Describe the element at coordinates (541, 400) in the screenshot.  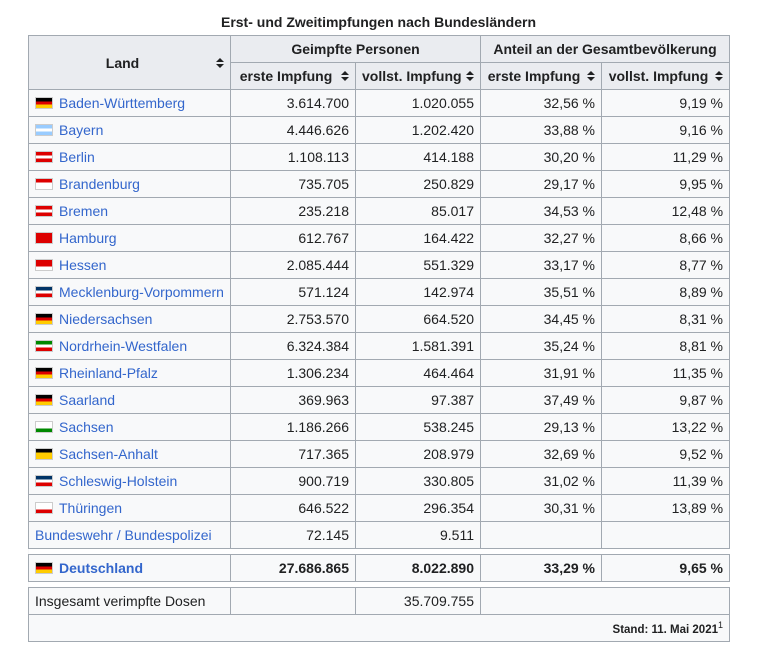
I see `number-cell: 37,49 %` at that location.